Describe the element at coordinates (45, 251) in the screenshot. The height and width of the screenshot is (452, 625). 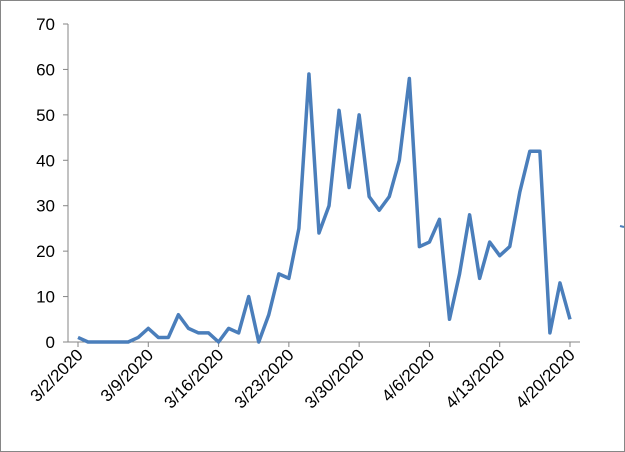
I see `y-tick-label: 20` at that location.